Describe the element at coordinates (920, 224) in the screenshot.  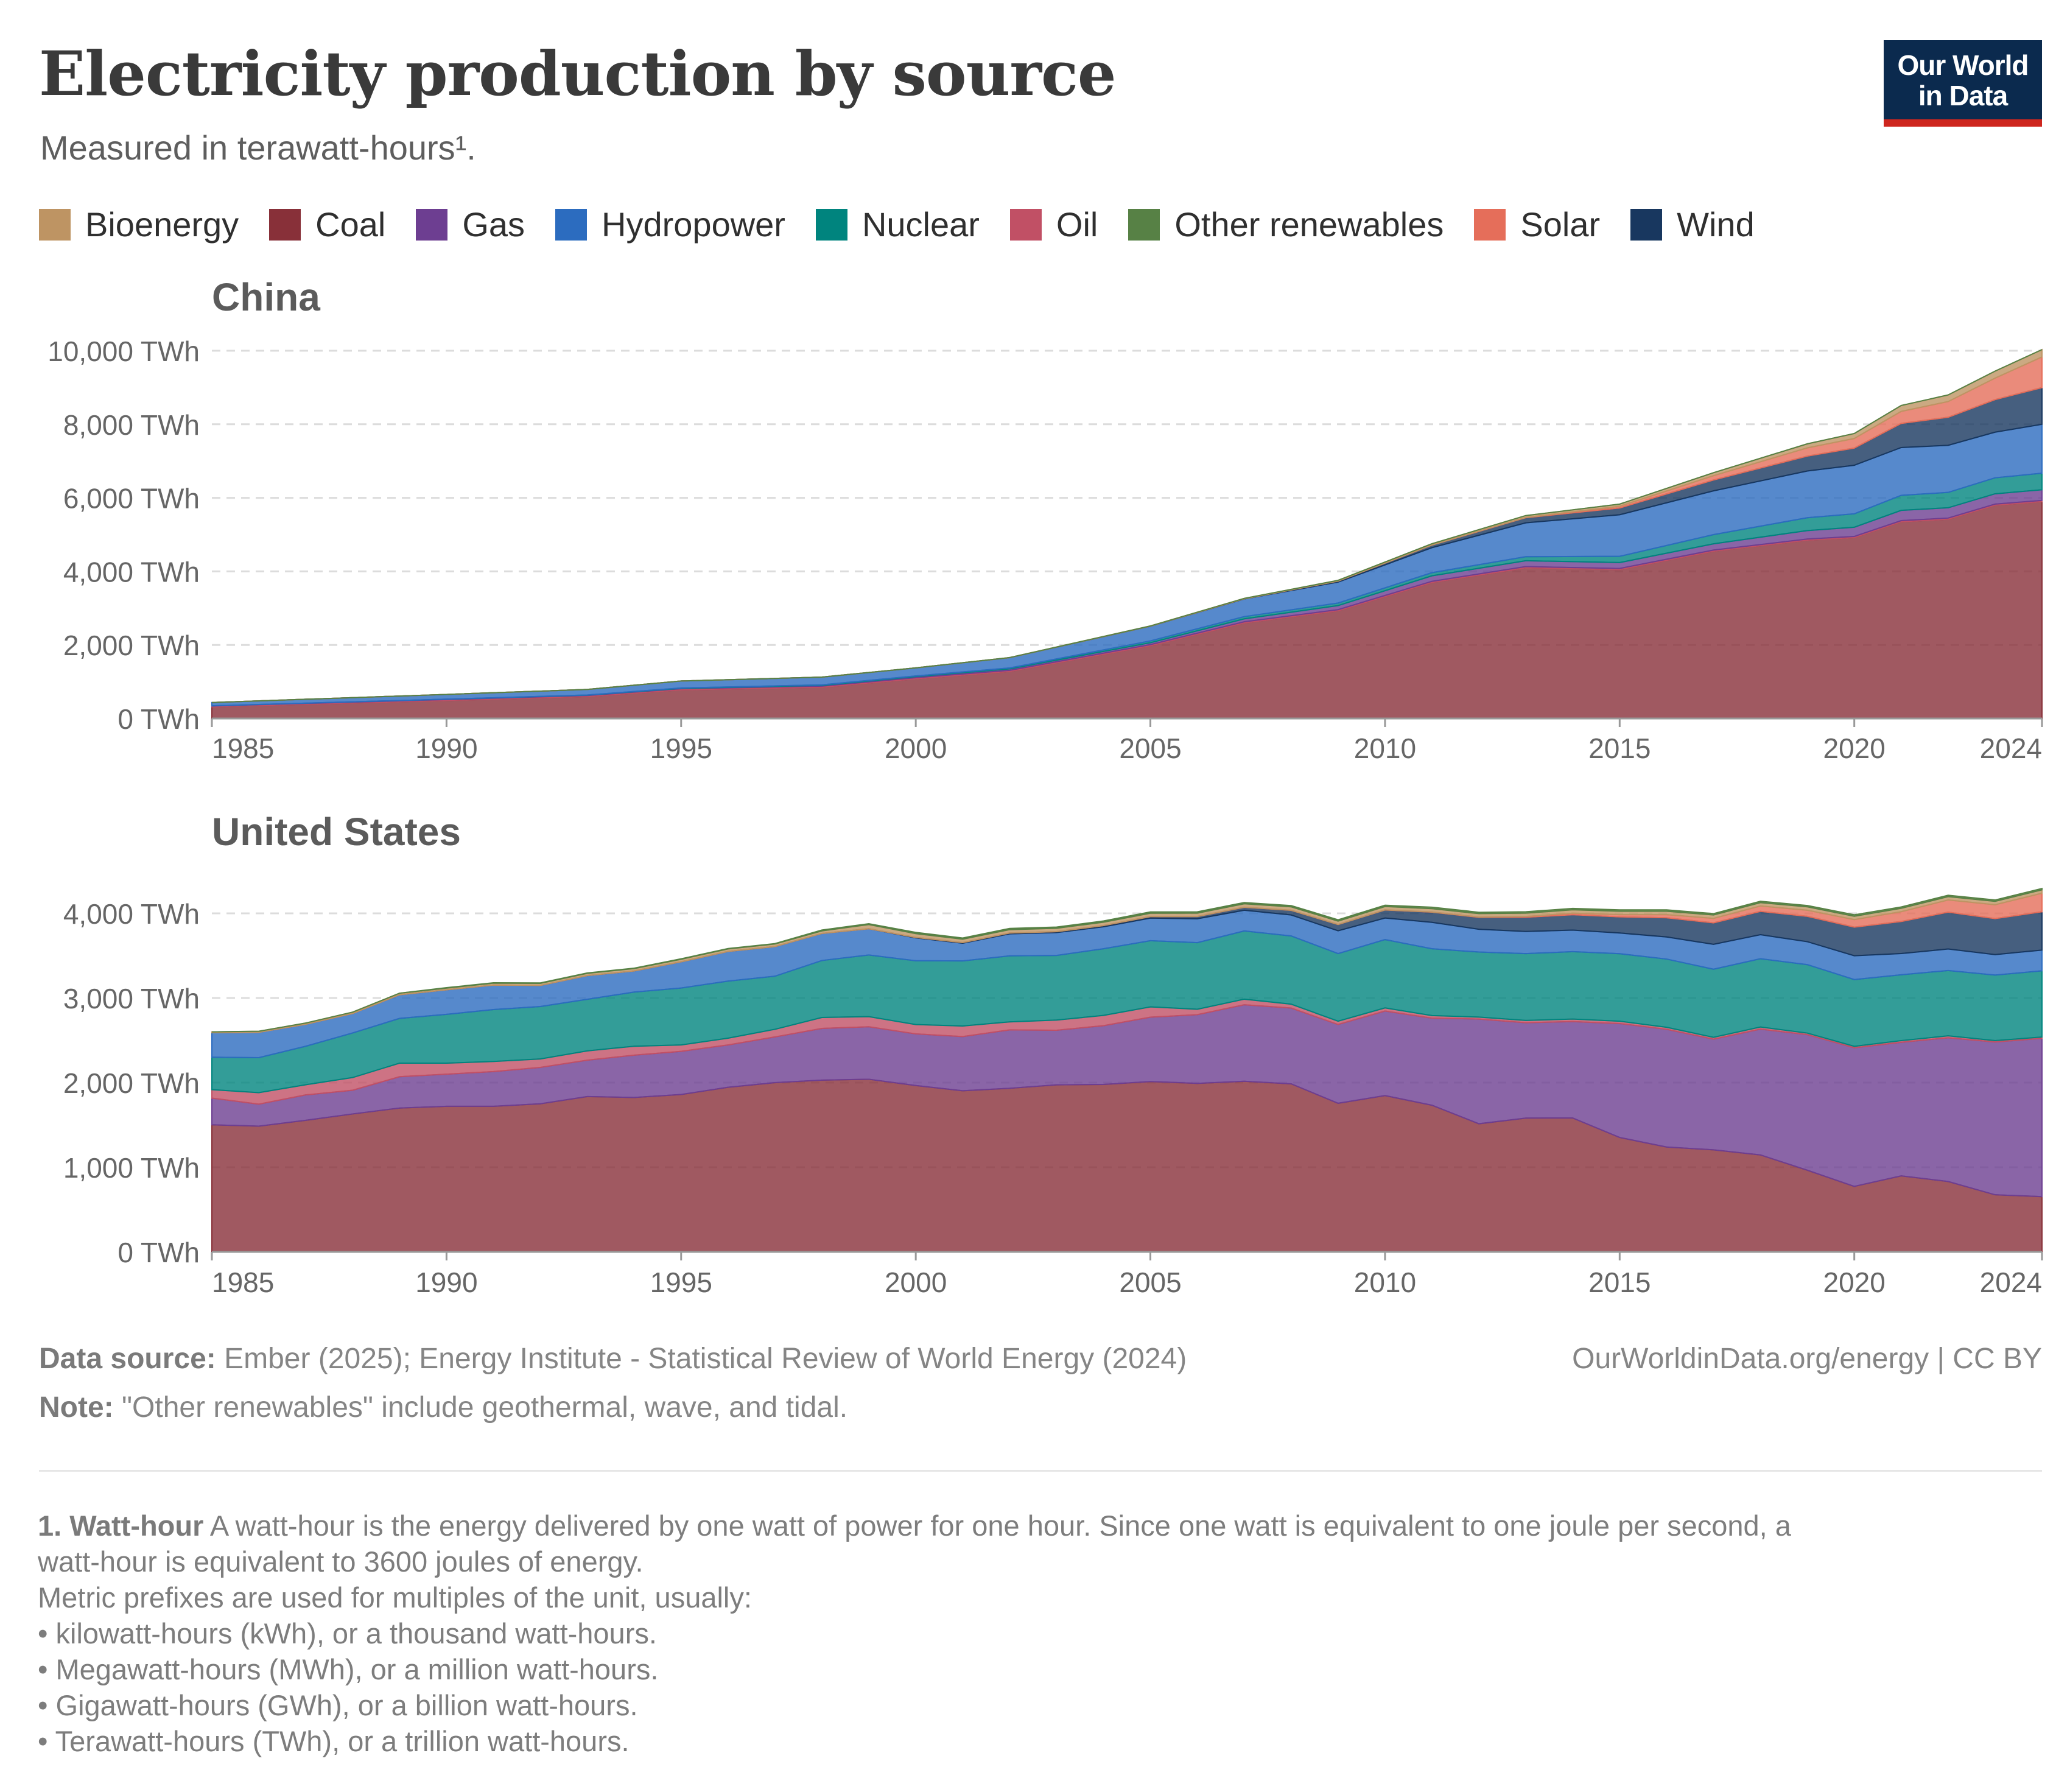
I see `legend-label: Nuclear` at that location.